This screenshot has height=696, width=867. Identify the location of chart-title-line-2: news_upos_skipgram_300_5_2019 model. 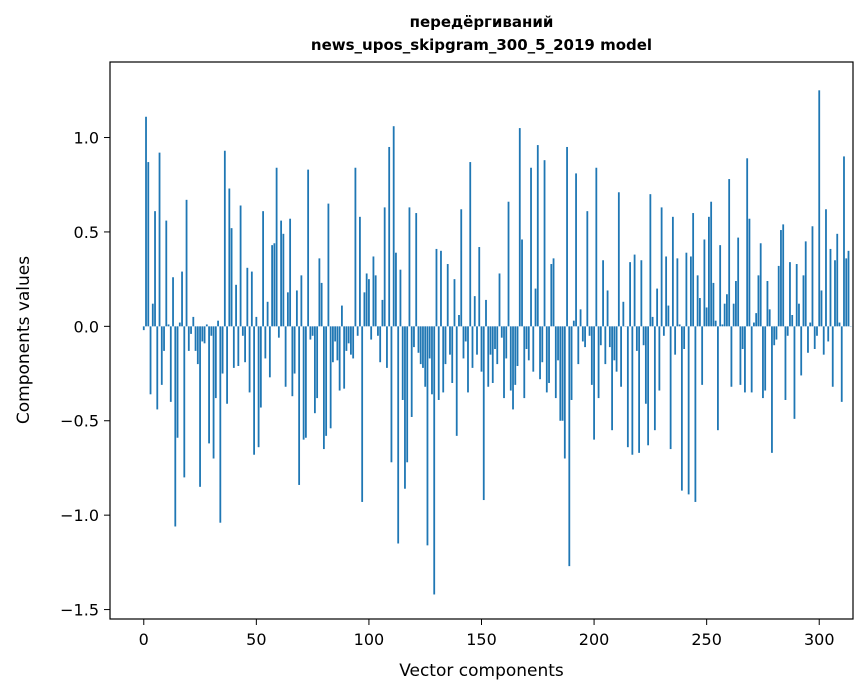
(481, 45).